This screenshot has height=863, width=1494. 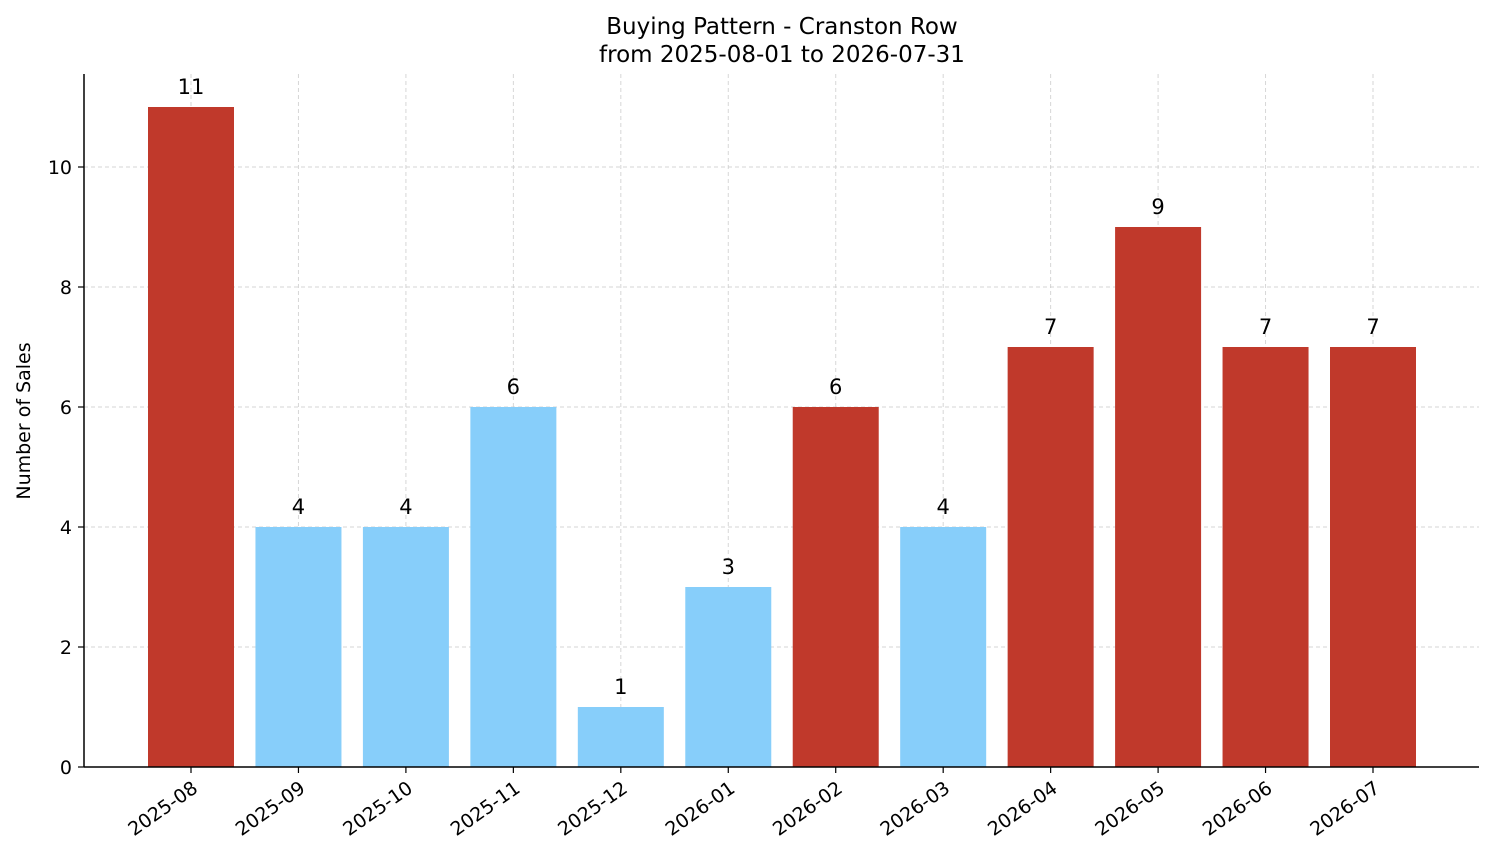 I want to click on x-tick-label: 2026-01, so click(x=700, y=809).